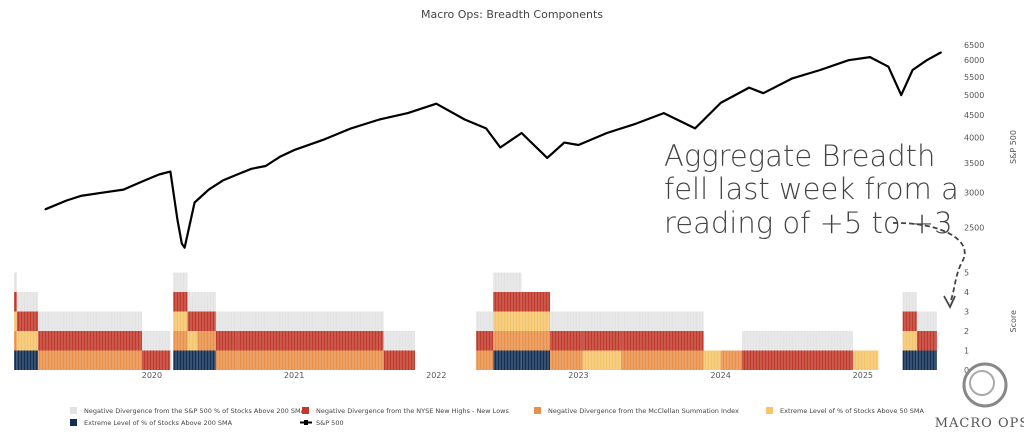 The image size is (1024, 435). Describe the element at coordinates (979, 423) in the screenshot. I see `logo-text: MACRO OPS` at that location.